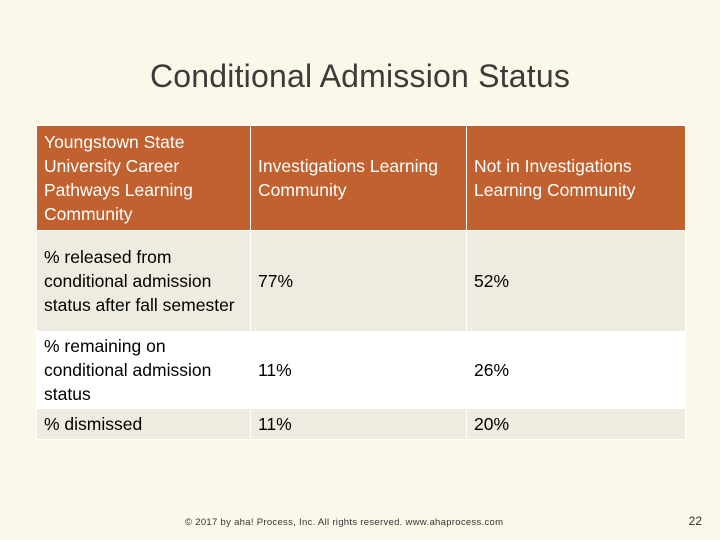 The height and width of the screenshot is (540, 720). Describe the element at coordinates (576, 281) in the screenshot. I see `cell-not-investigations: 52%` at that location.